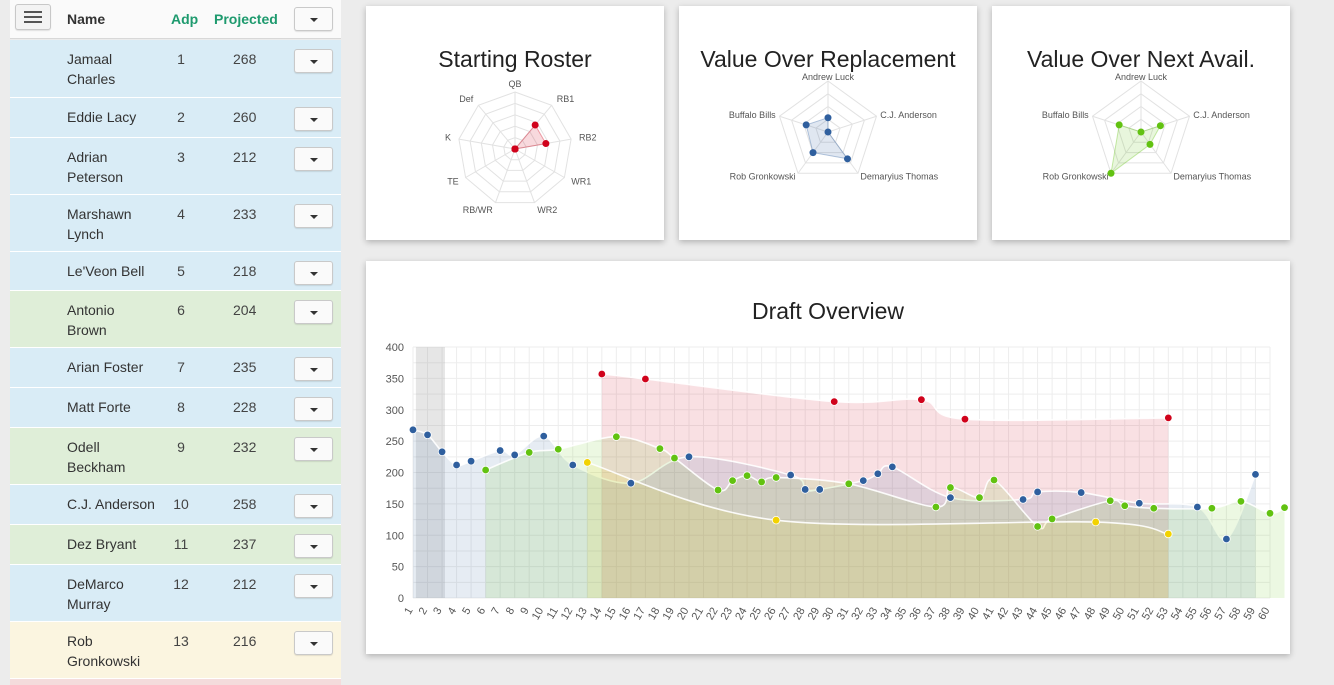 This screenshot has height=685, width=1334. What do you see at coordinates (175, 545) in the screenshot?
I see `player-row: Dez Bryant 11 237` at bounding box center [175, 545].